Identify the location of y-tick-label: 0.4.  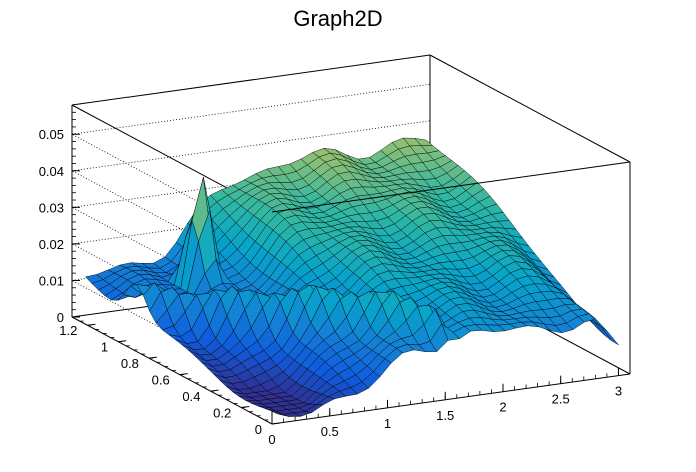
(191, 396).